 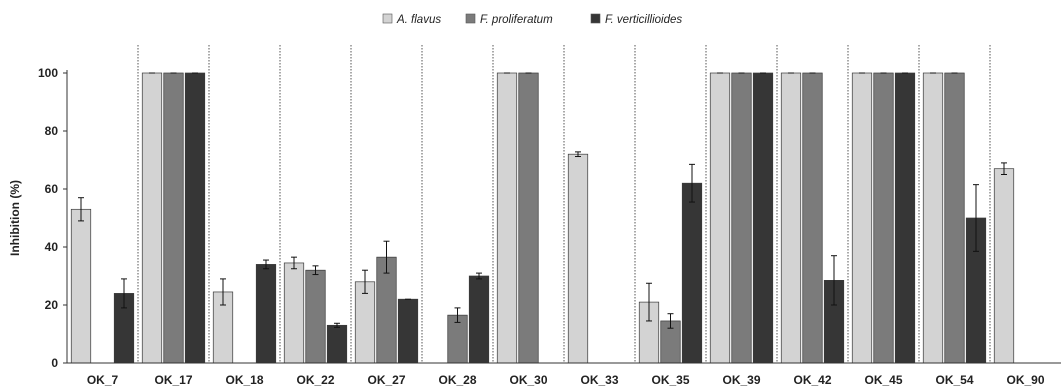 What do you see at coordinates (741, 380) in the screenshot?
I see `x-tick-label: OK_39` at bounding box center [741, 380].